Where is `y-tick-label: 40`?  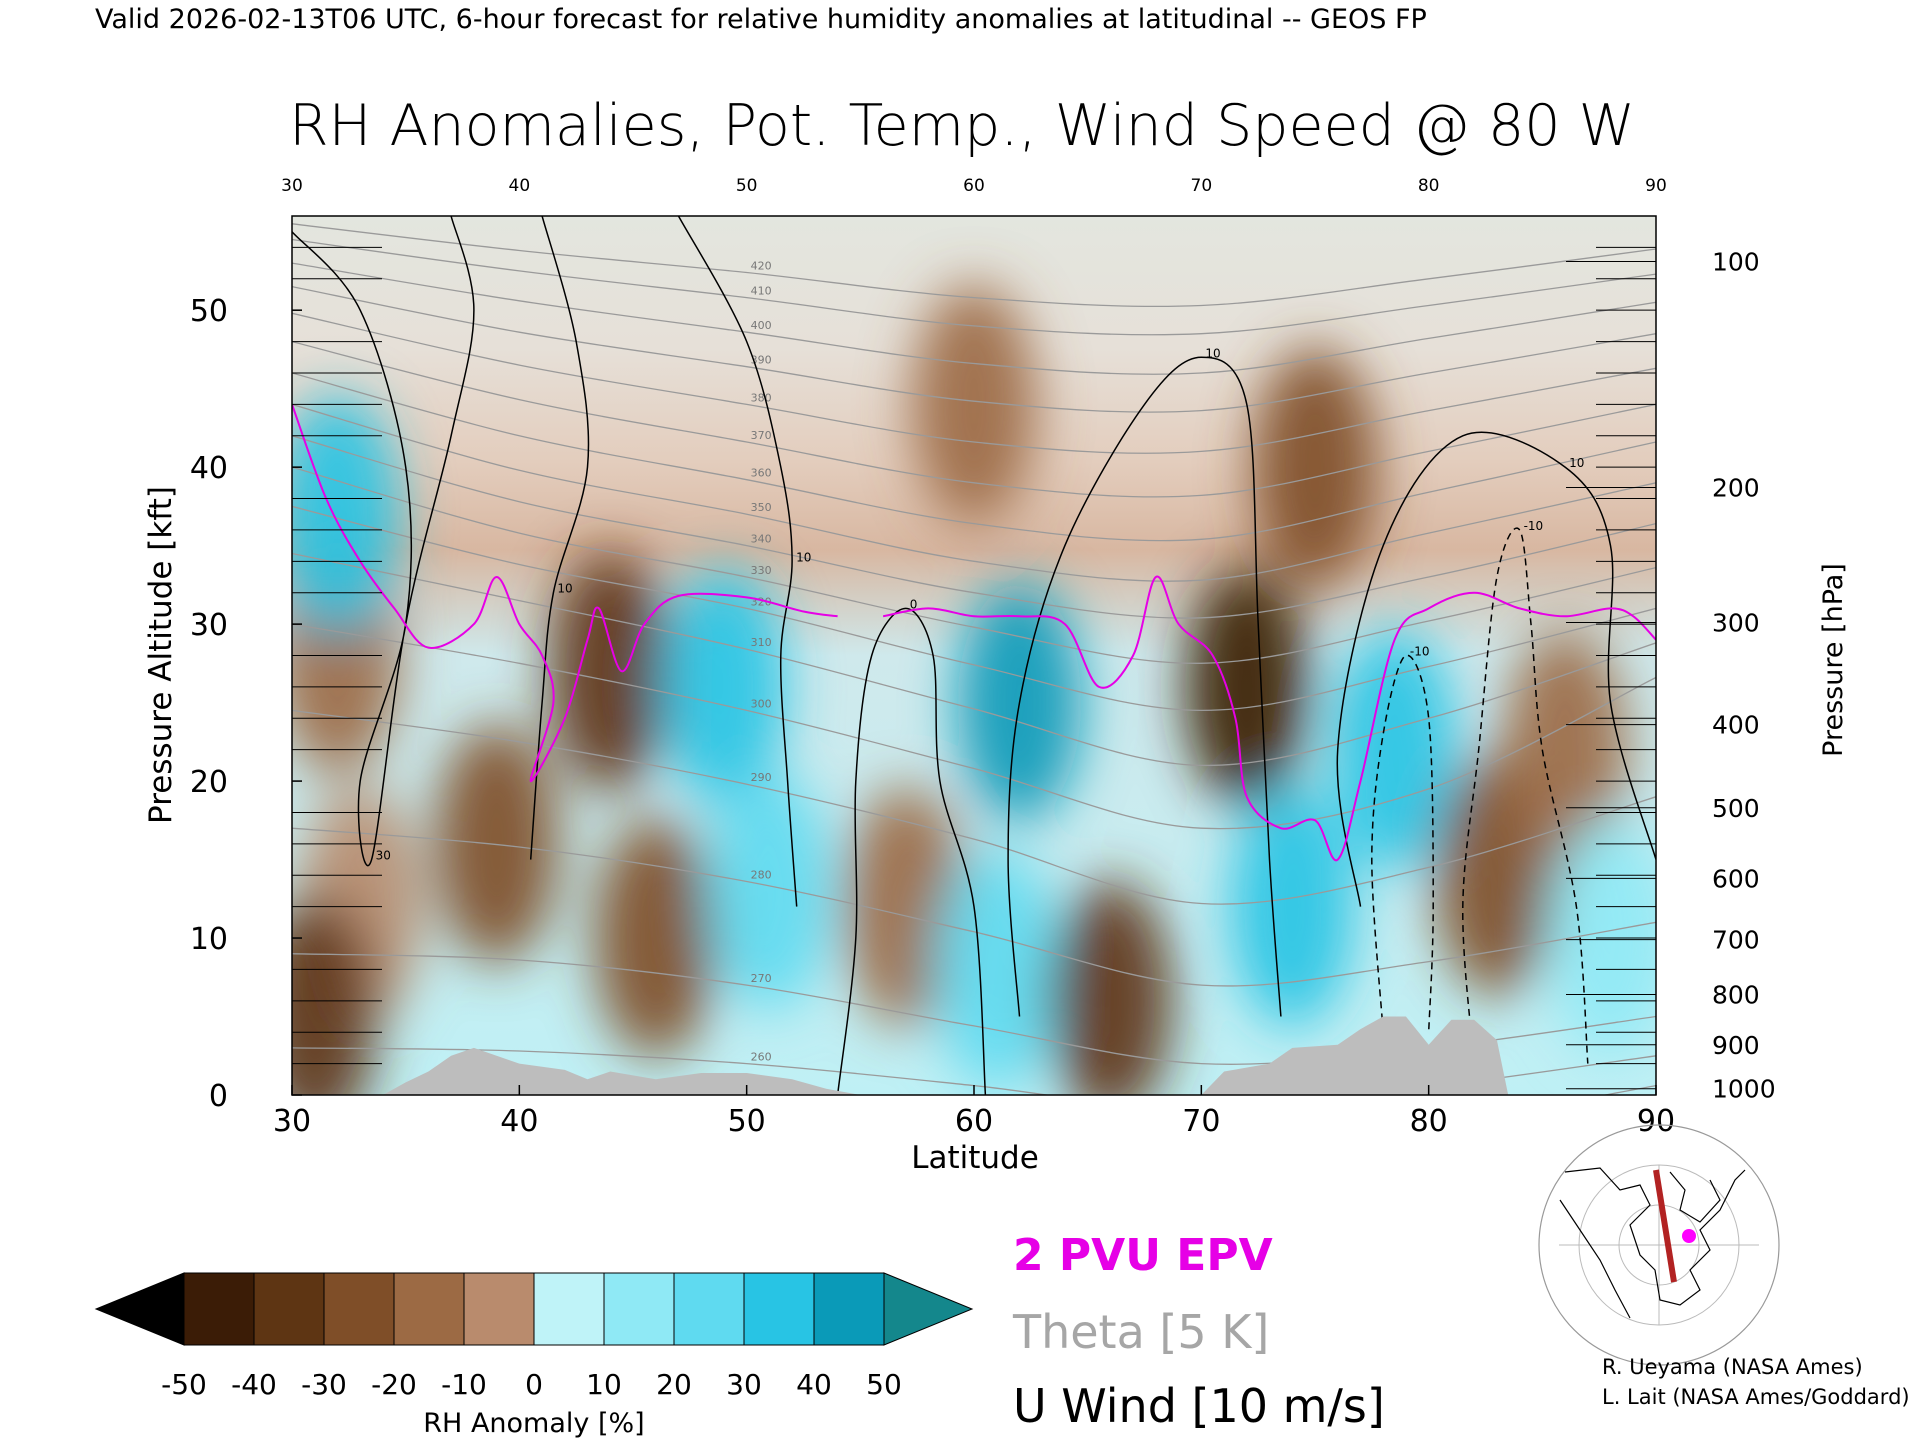 y-tick-label: 40 is located at coordinates (209, 468).